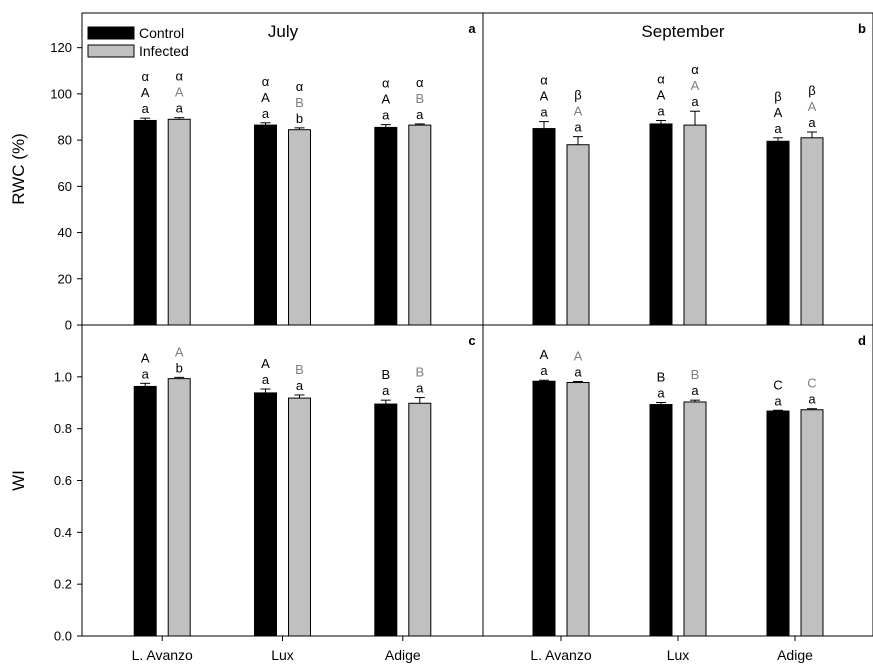 The height and width of the screenshot is (665, 873). Describe the element at coordinates (18, 168) in the screenshot. I see `y-axis-label: RWC (%)` at that location.